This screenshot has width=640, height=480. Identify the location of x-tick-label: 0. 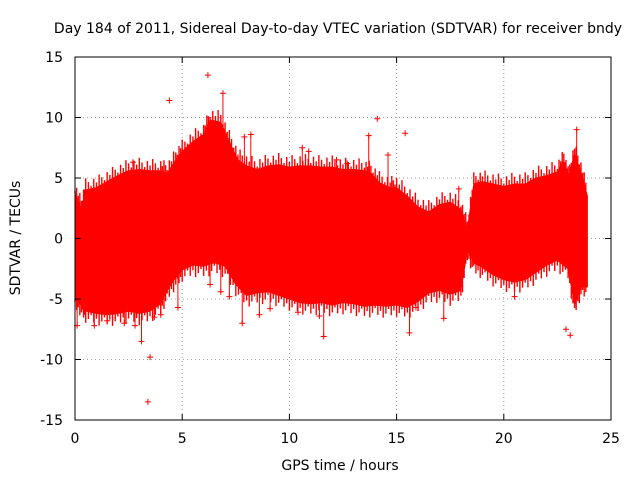
(75, 439).